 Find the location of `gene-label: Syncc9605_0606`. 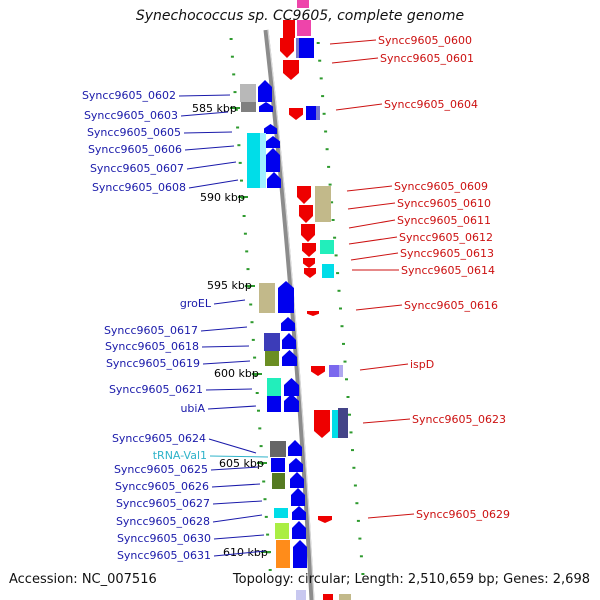

gene-label: Syncc9605_0606 is located at coordinates (135, 149).